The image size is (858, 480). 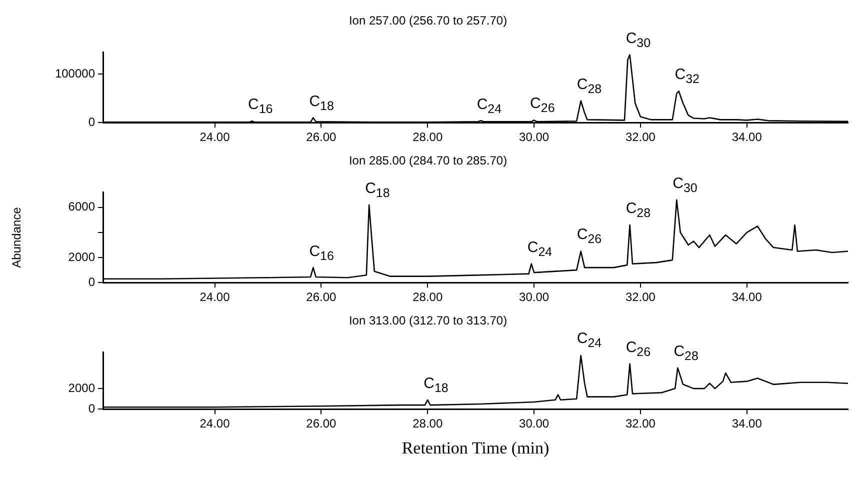 I want to click on chart-title: Ion 313.00 (312.70 to 313.70), so click(x=428, y=321).